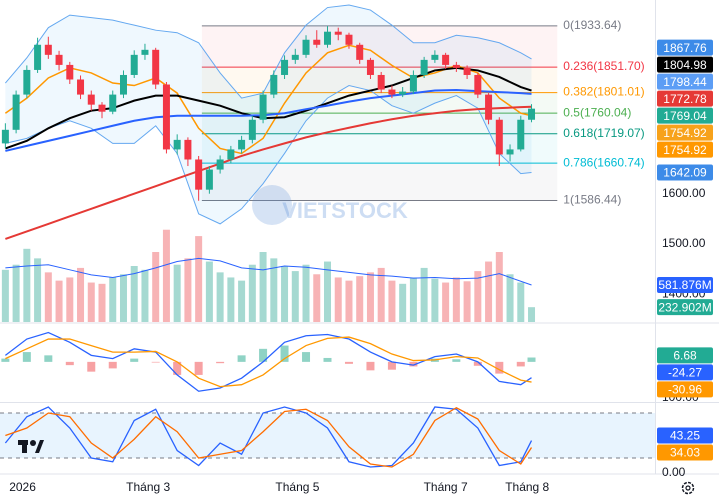 The image size is (719, 502). Describe the element at coordinates (685, 356) in the screenshot. I see `value-tag-label: 6.68` at that location.